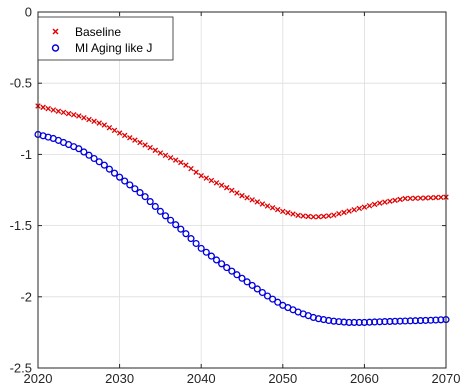 Image resolution: width=462 pixels, height=392 pixels. Describe the element at coordinates (28, 12) in the screenshot. I see `y-tick-label: 0` at that location.